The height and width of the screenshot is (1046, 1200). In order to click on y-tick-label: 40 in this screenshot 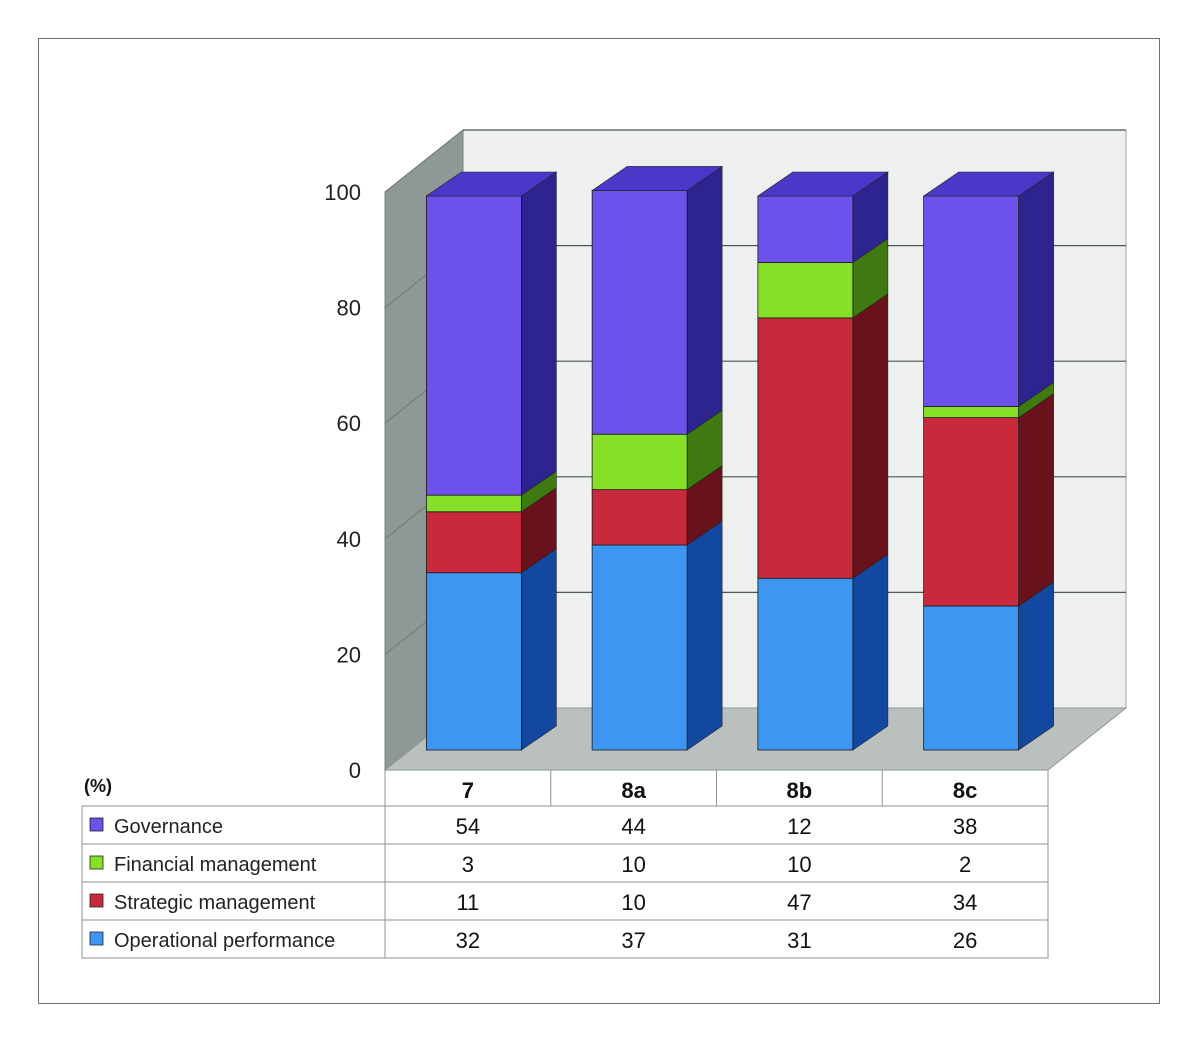, I will do `click(349, 539)`.